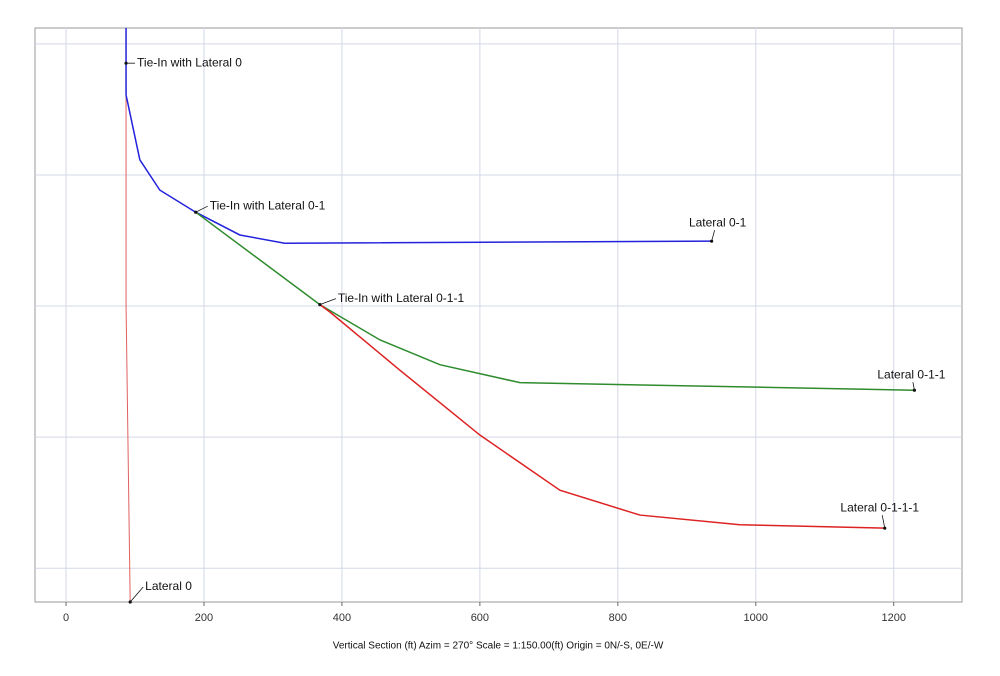 Image resolution: width=1000 pixels, height=676 pixels. Describe the element at coordinates (128, 315) in the screenshot. I see `series-line` at that location.